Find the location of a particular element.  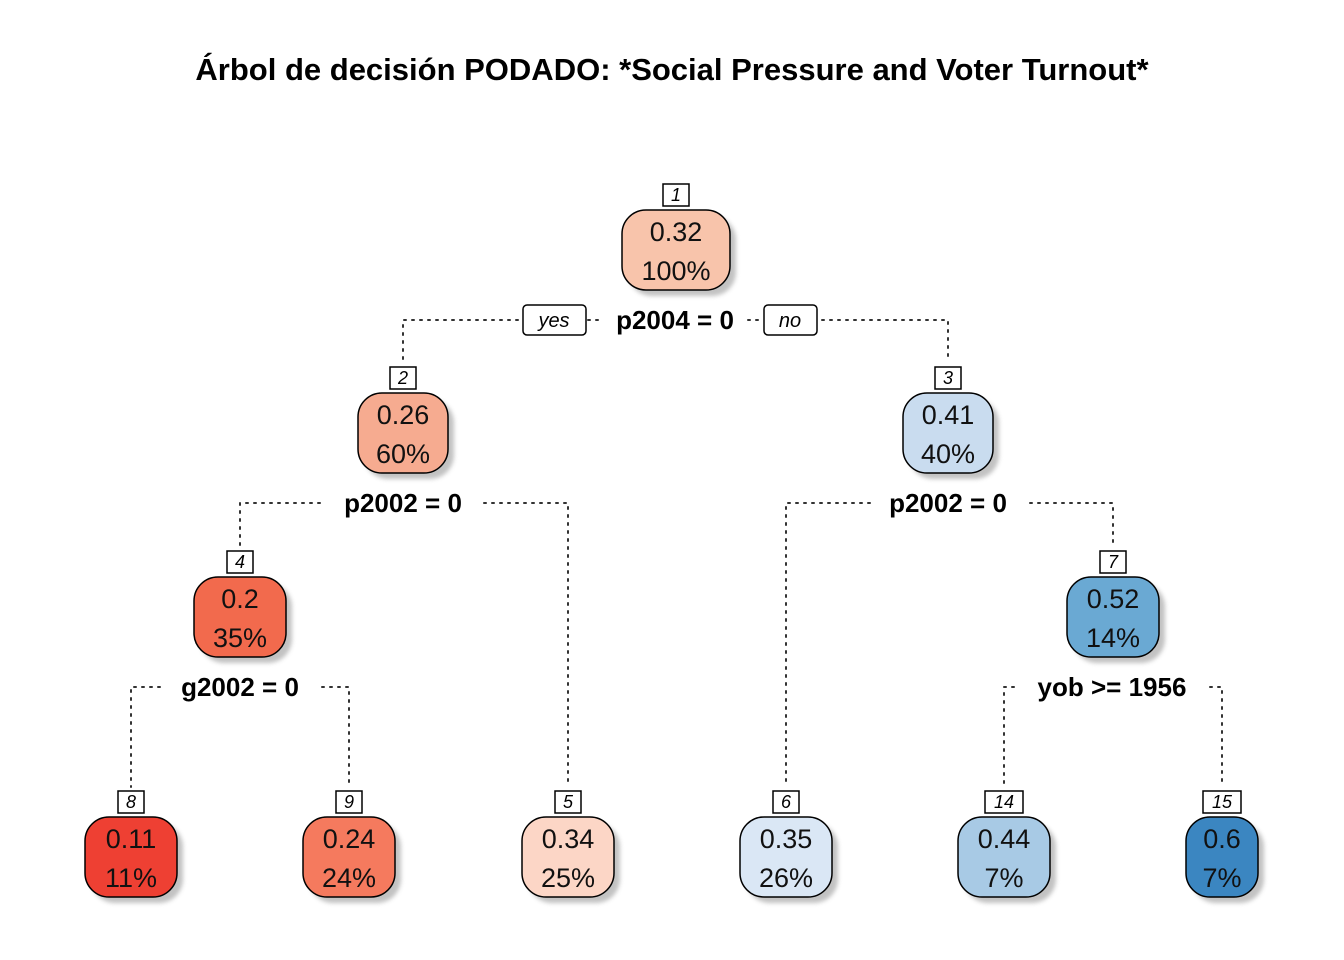

node-percent: 14% is located at coordinates (1113, 638).